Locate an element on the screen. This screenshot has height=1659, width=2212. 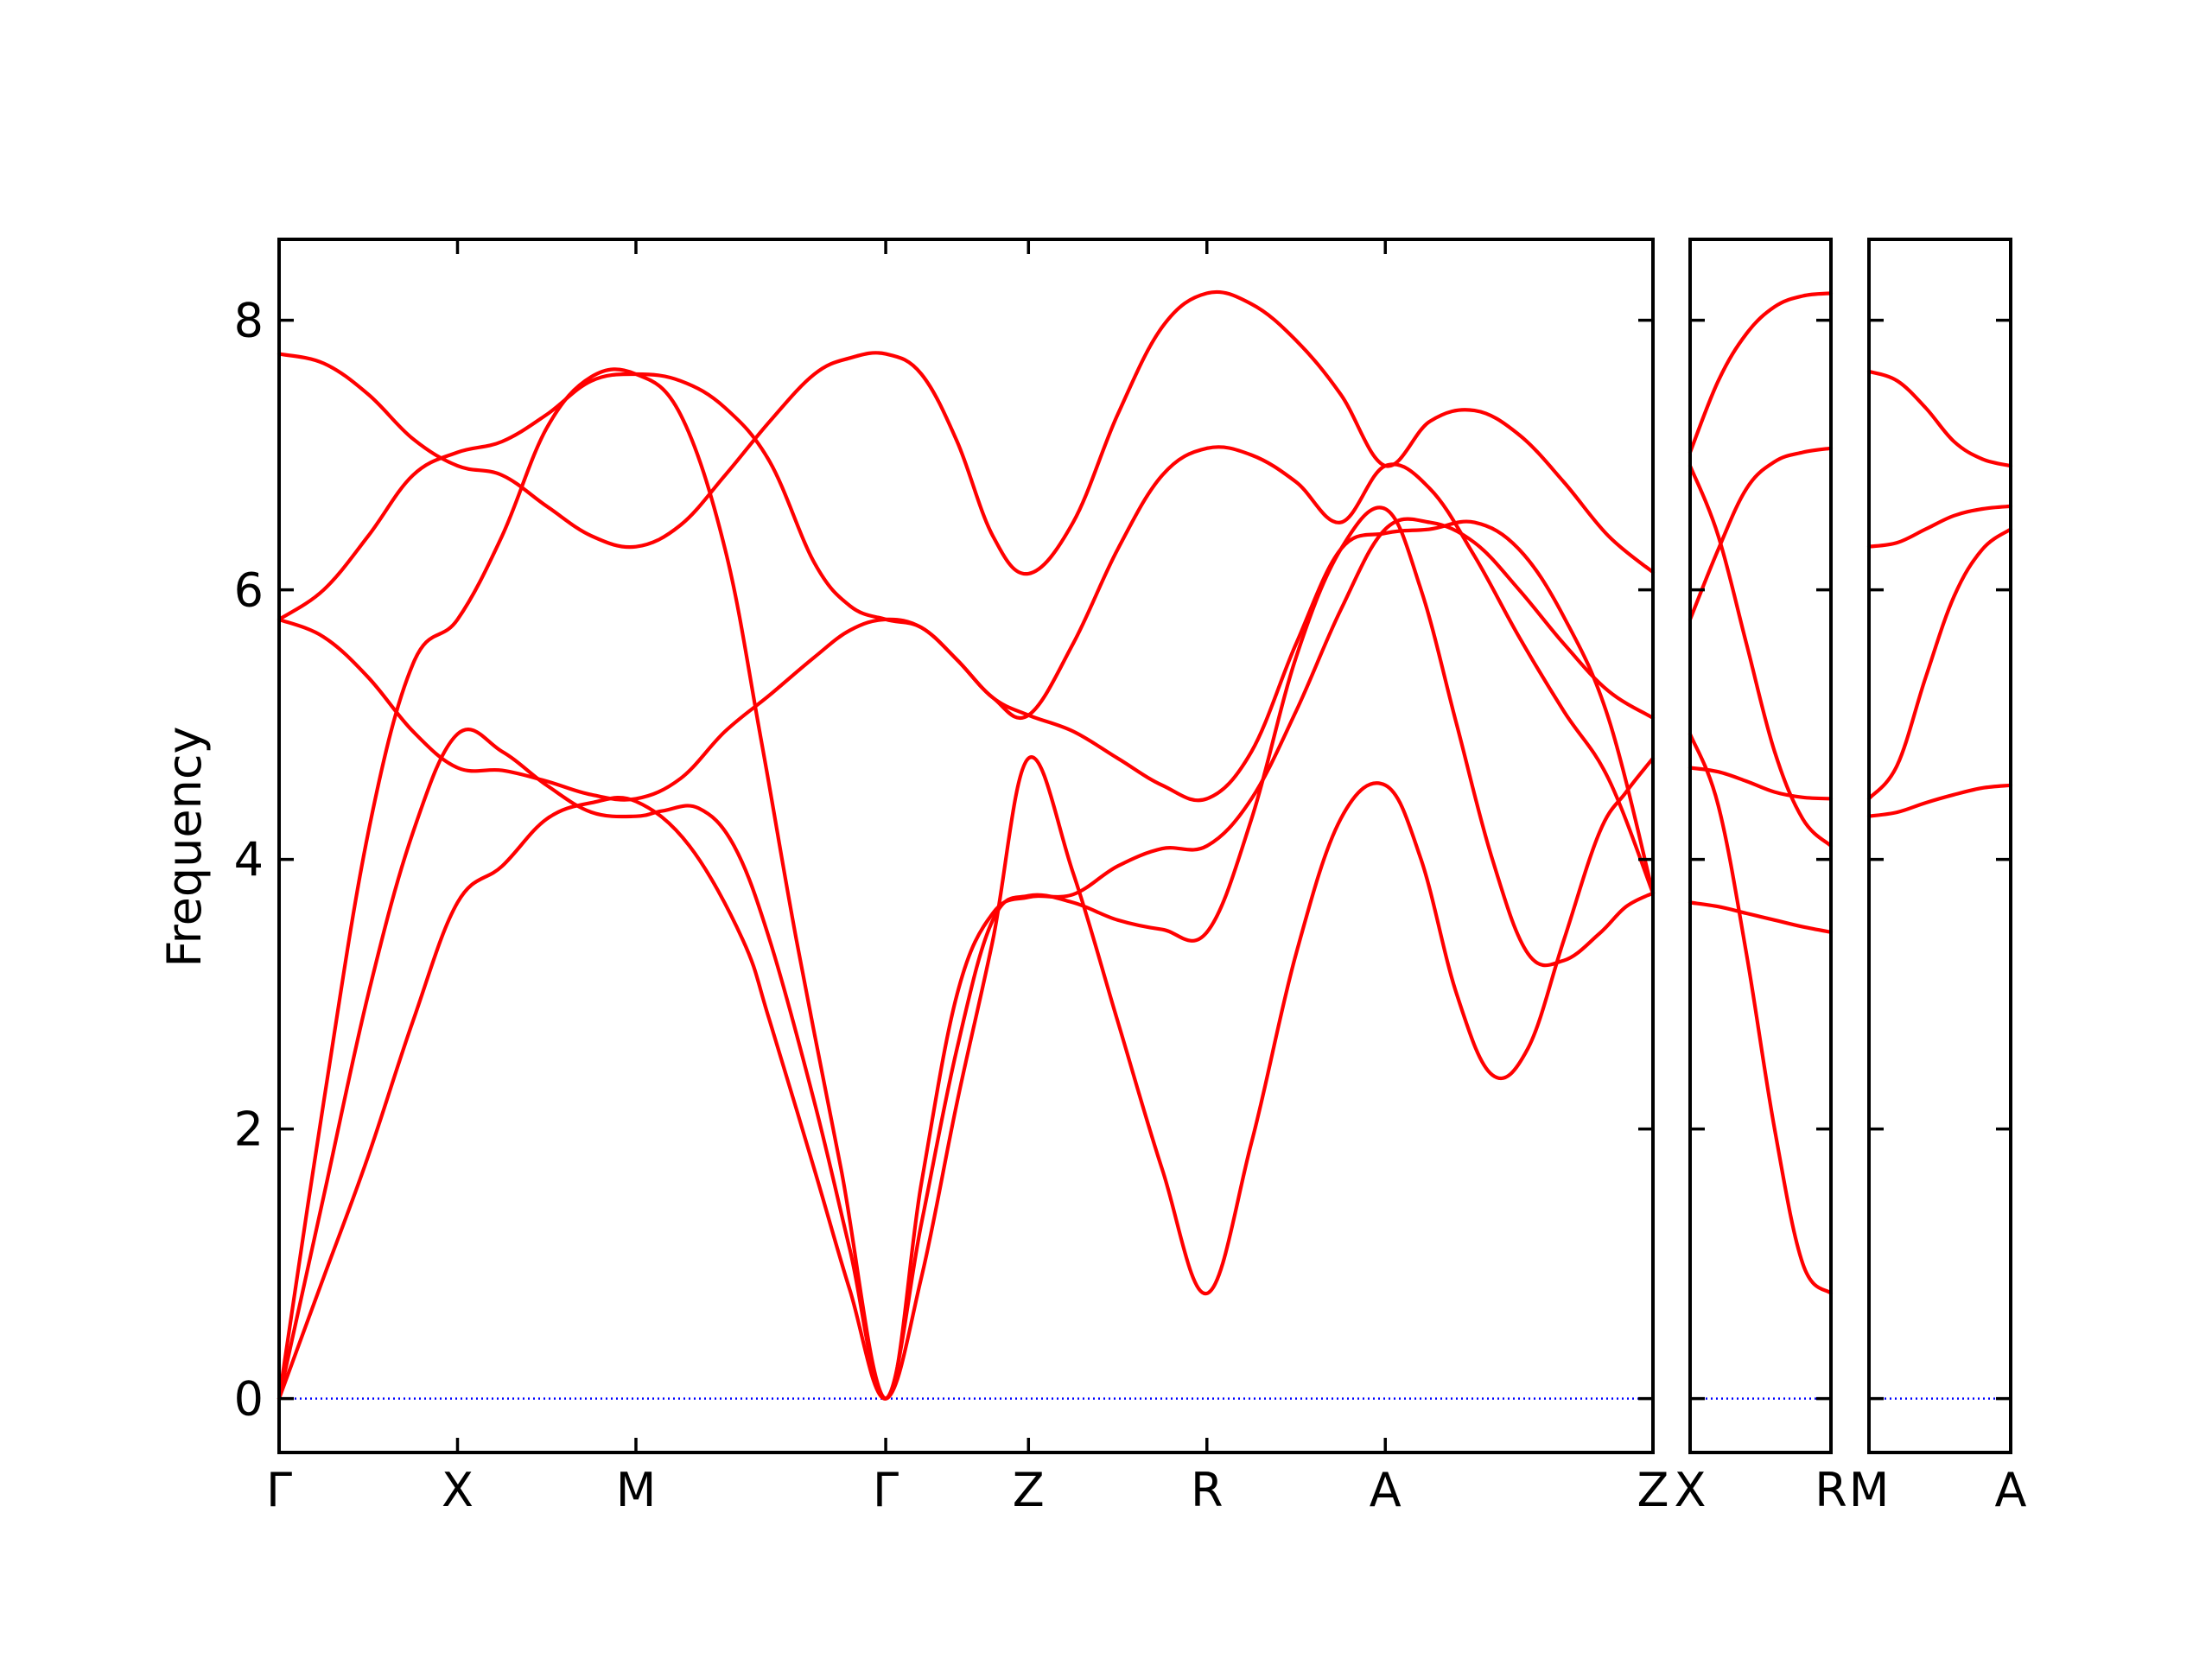
y-tick-label: 8 is located at coordinates (249, 321).